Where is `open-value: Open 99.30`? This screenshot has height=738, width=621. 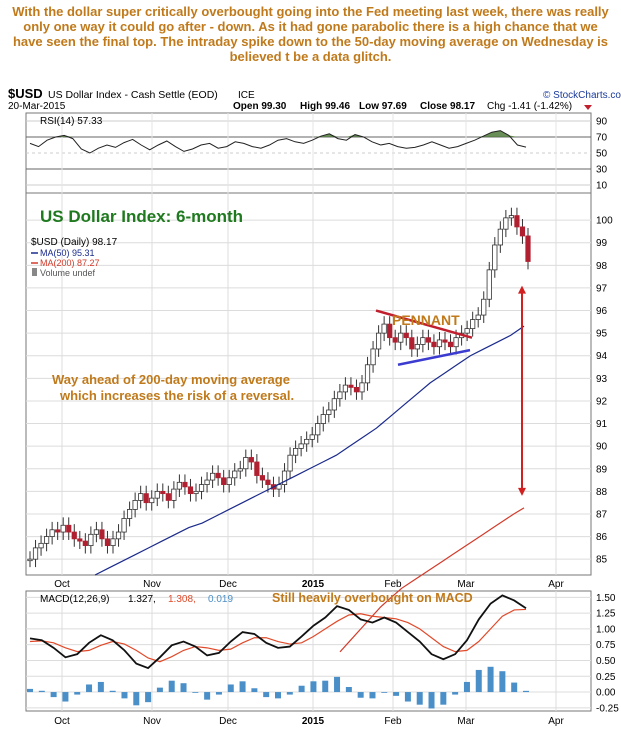 open-value: Open 99.30 is located at coordinates (260, 106).